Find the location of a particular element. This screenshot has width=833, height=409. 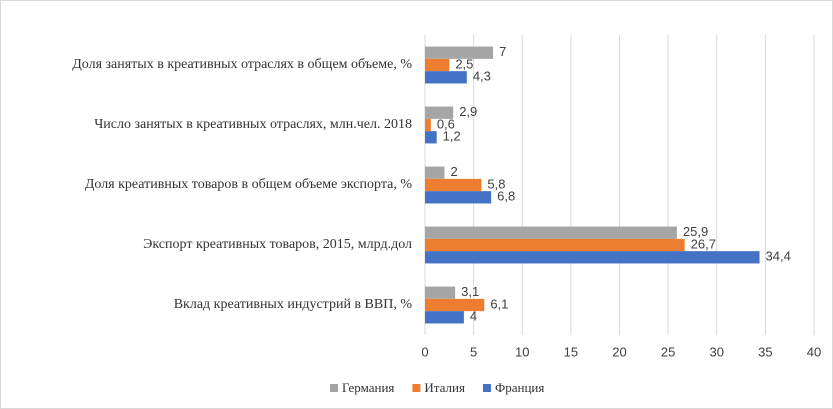

category-label: Вклад креативных индустрий в ВВП, % is located at coordinates (293, 304).